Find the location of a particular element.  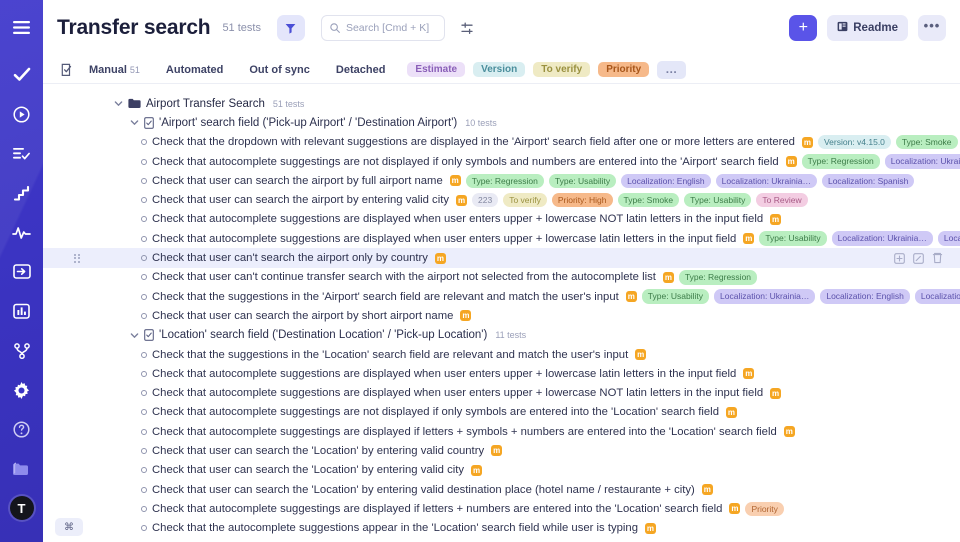

edit-icon is located at coordinates (918, 258).